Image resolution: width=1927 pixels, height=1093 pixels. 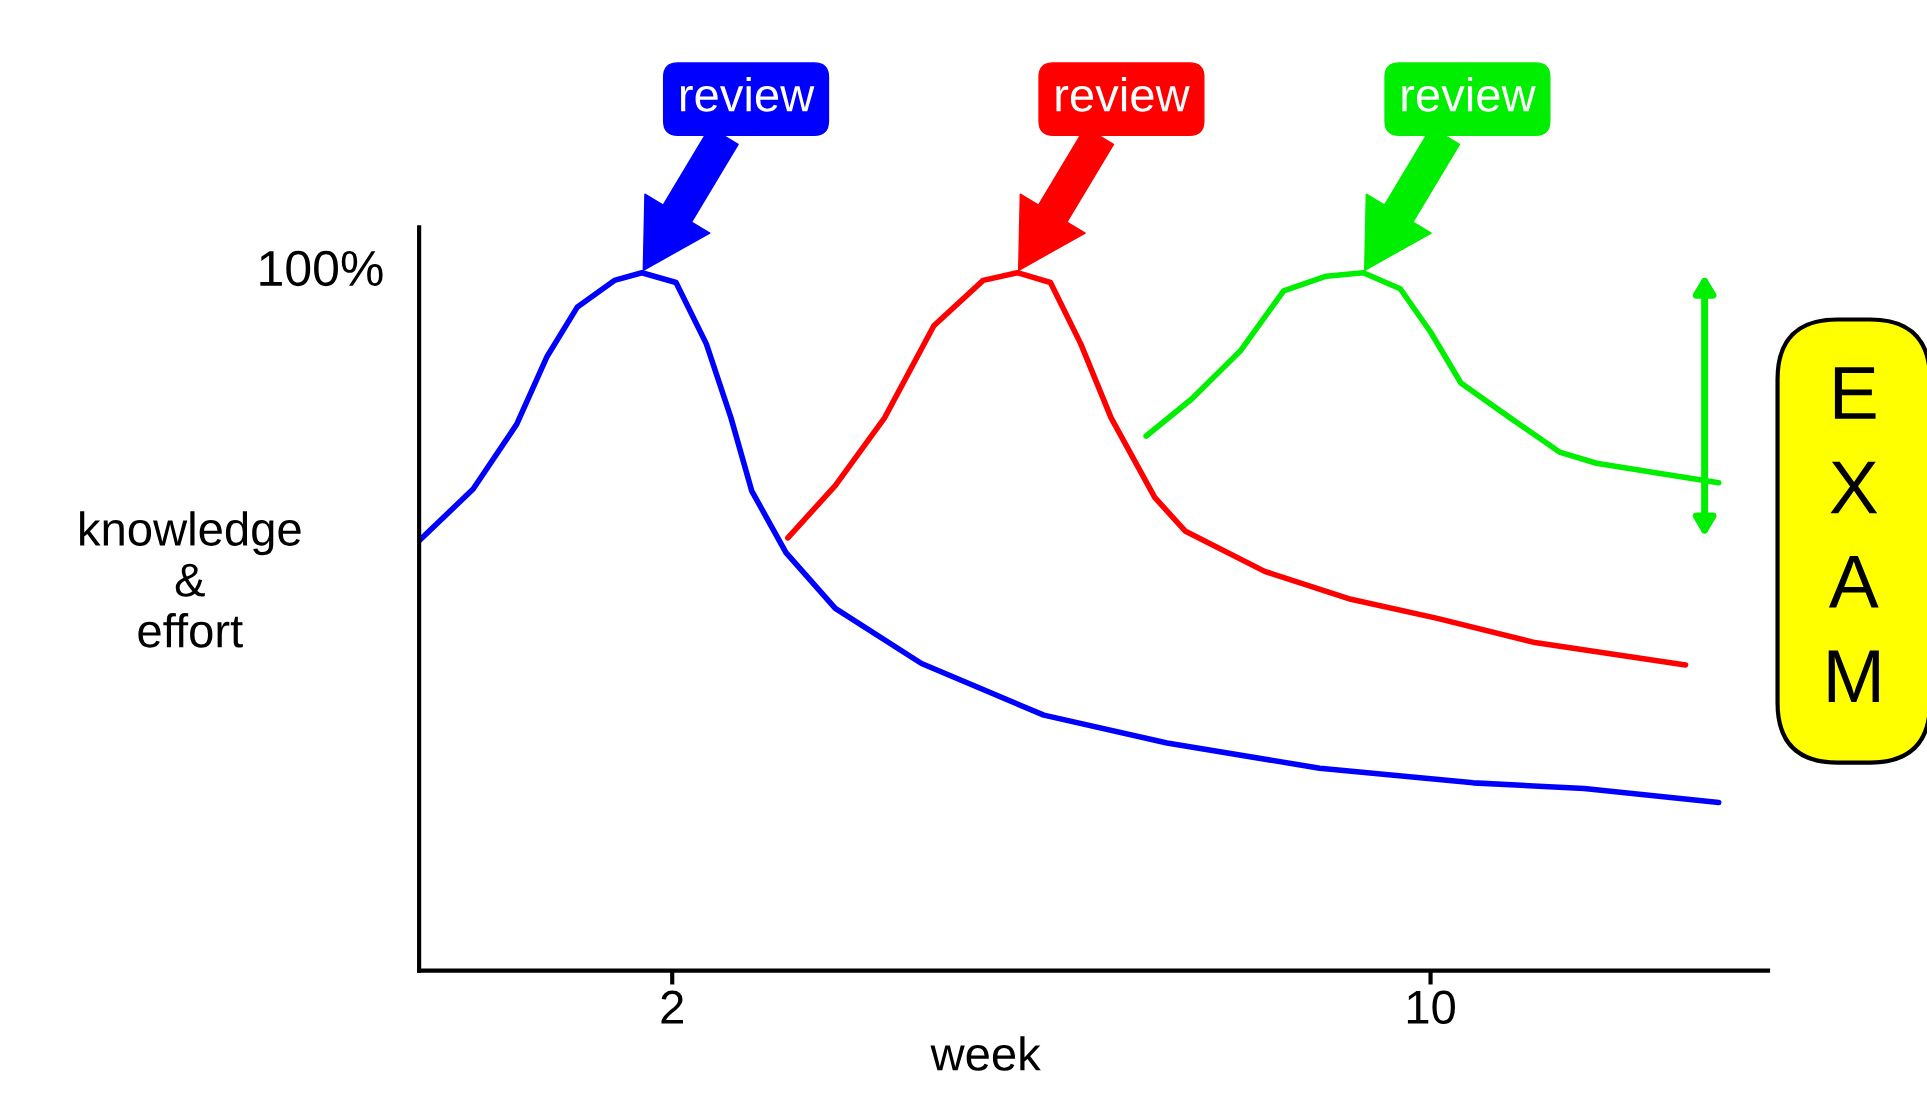 What do you see at coordinates (1431, 1007) in the screenshot?
I see `x-tick-label: 10` at bounding box center [1431, 1007].